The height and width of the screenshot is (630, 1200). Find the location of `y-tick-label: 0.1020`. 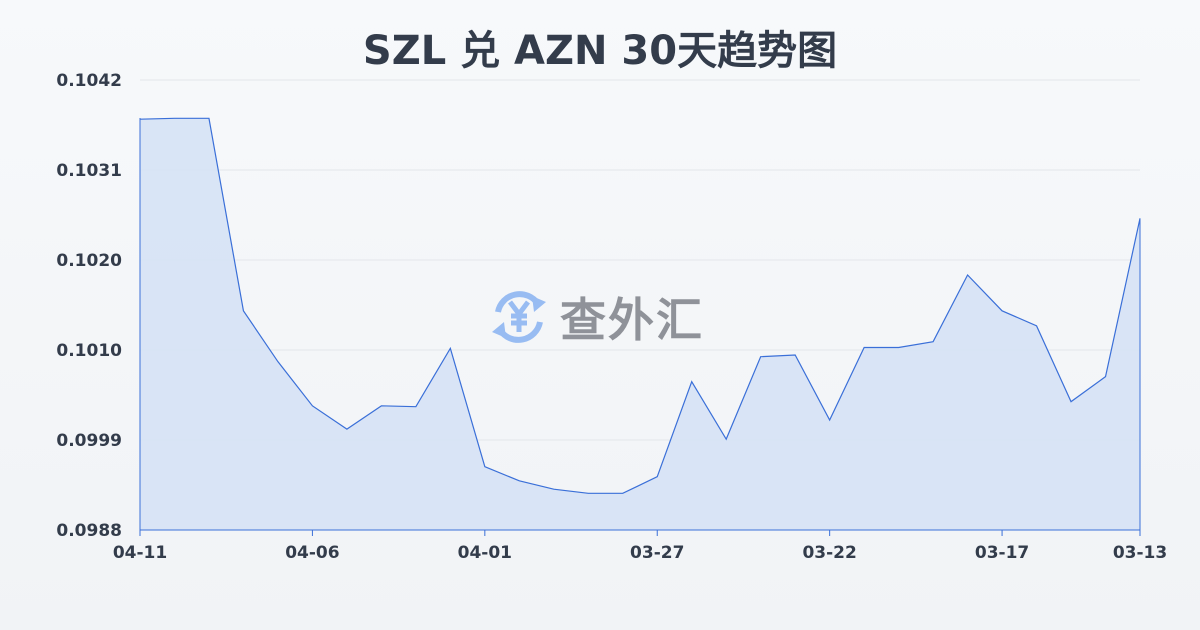

y-tick-label: 0.1020 is located at coordinates (89, 261).